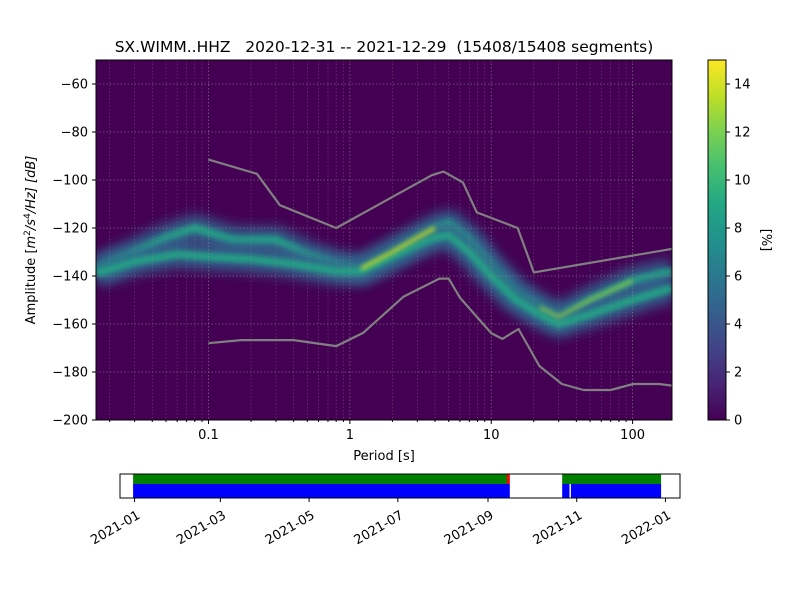  What do you see at coordinates (70, 325) in the screenshot?
I see `y-tick-label: −160` at bounding box center [70, 325].